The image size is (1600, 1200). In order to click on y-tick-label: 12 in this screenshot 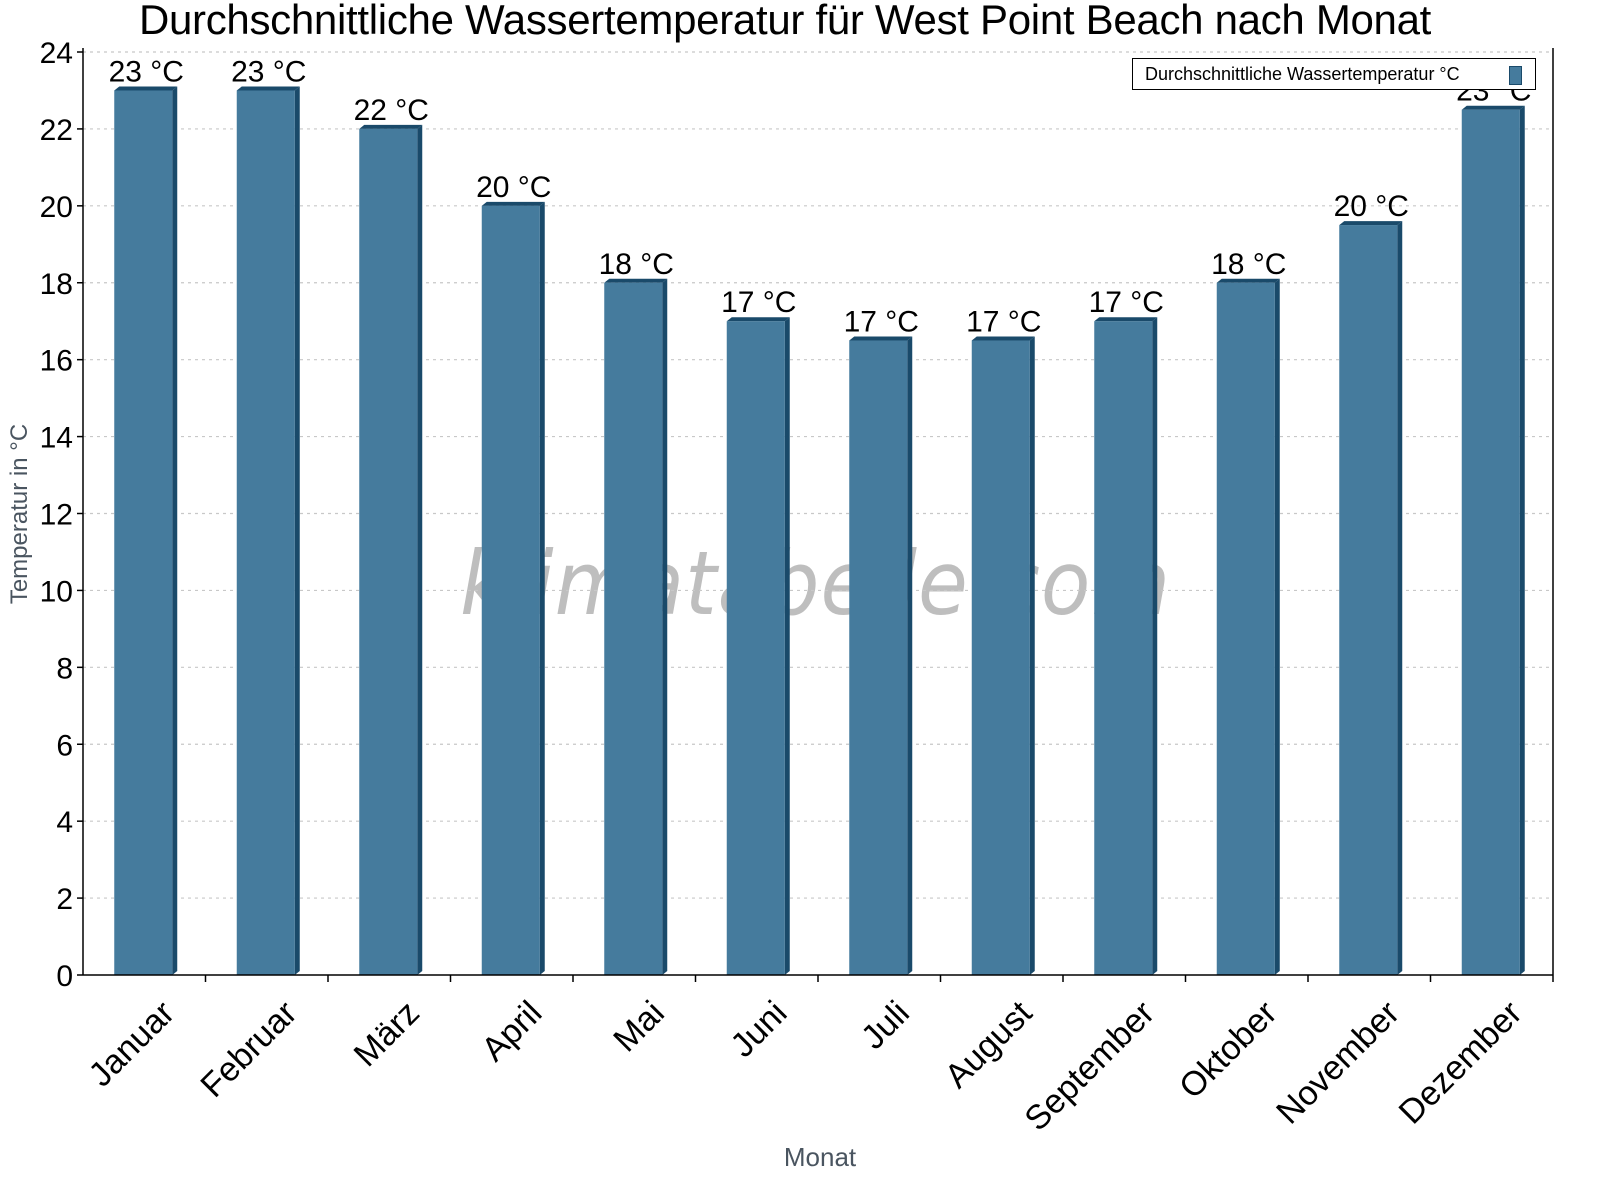, I will do `click(56, 515)`.